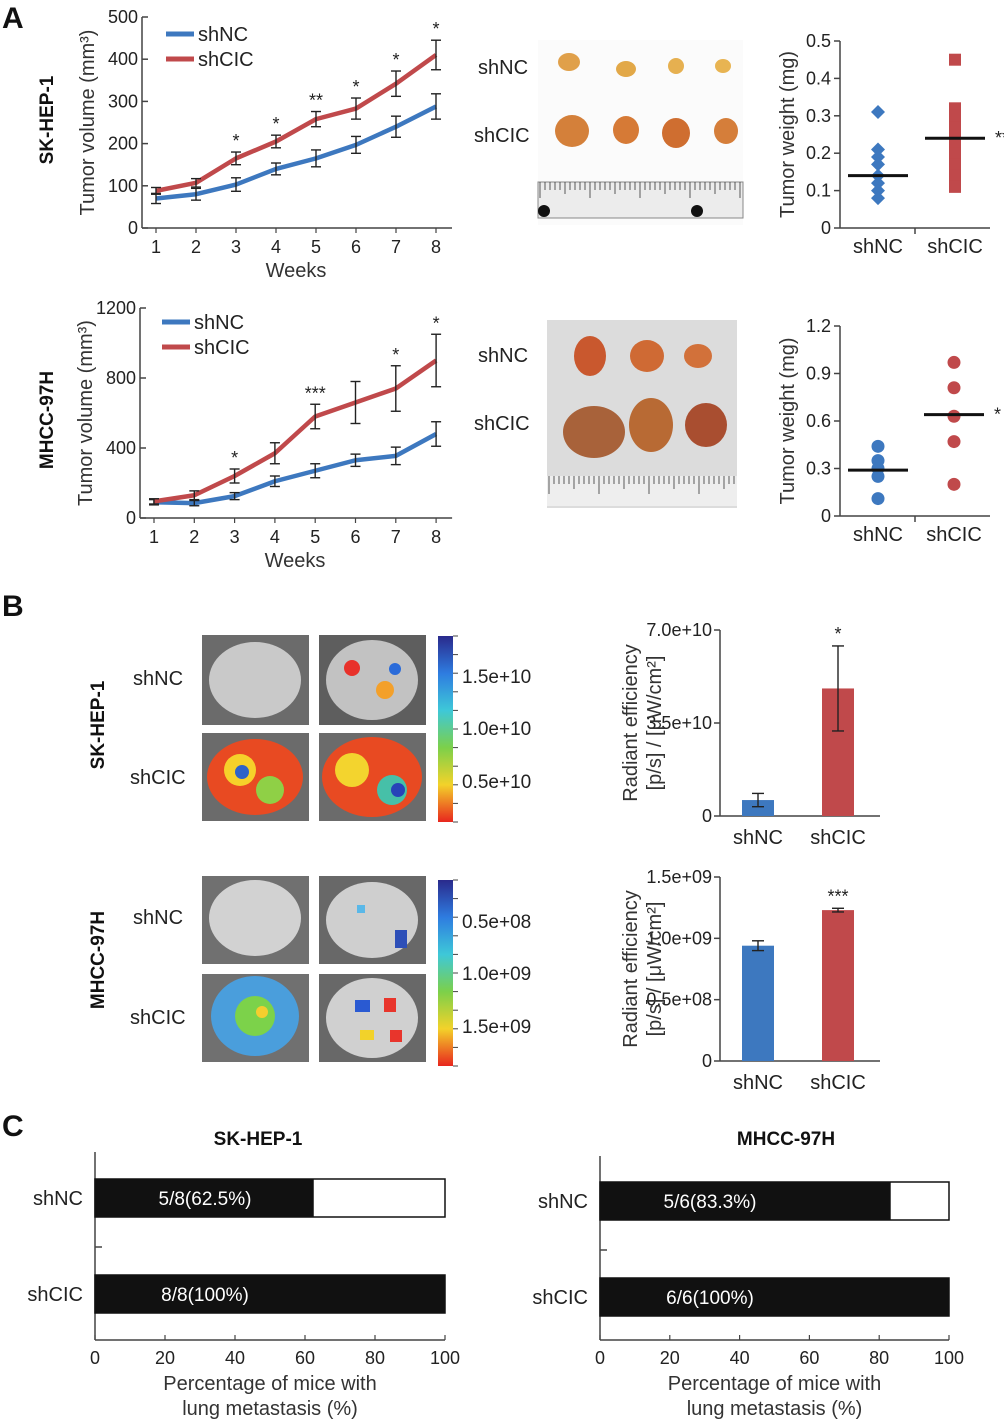 The height and width of the screenshot is (1428, 1004). I want to click on x-tick-label: 5, so click(315, 537).